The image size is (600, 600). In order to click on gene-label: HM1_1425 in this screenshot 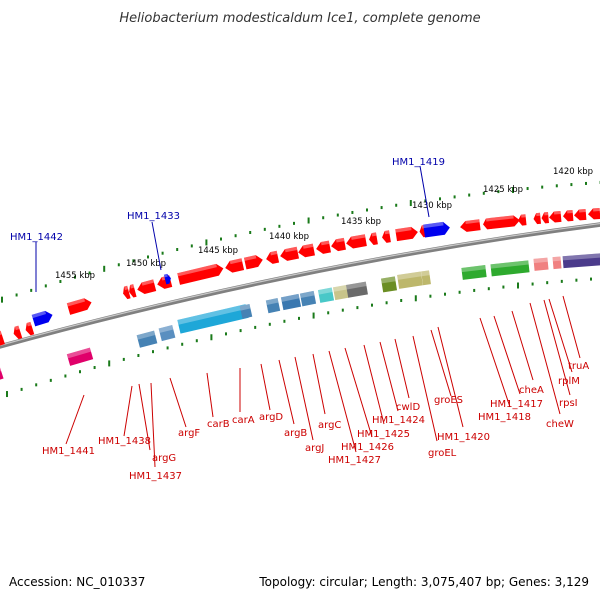, I will do `click(383, 434)`.